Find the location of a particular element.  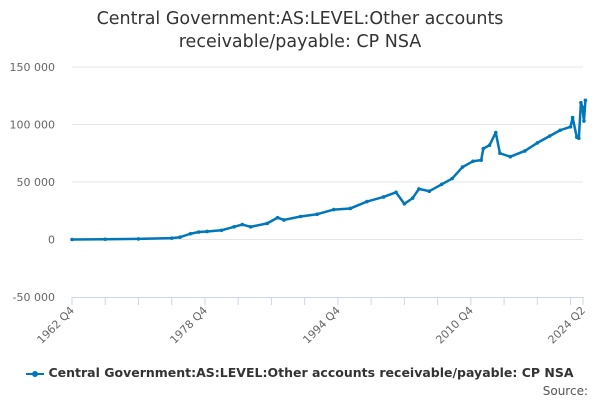

y-tick-label: -50 000 is located at coordinates (34, 297).